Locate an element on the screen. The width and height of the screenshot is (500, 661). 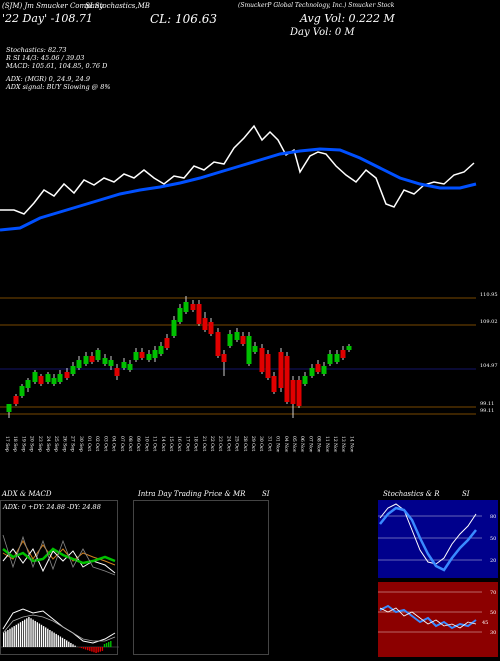
date-label: 03 Oct is located at coordinates (105, 443).